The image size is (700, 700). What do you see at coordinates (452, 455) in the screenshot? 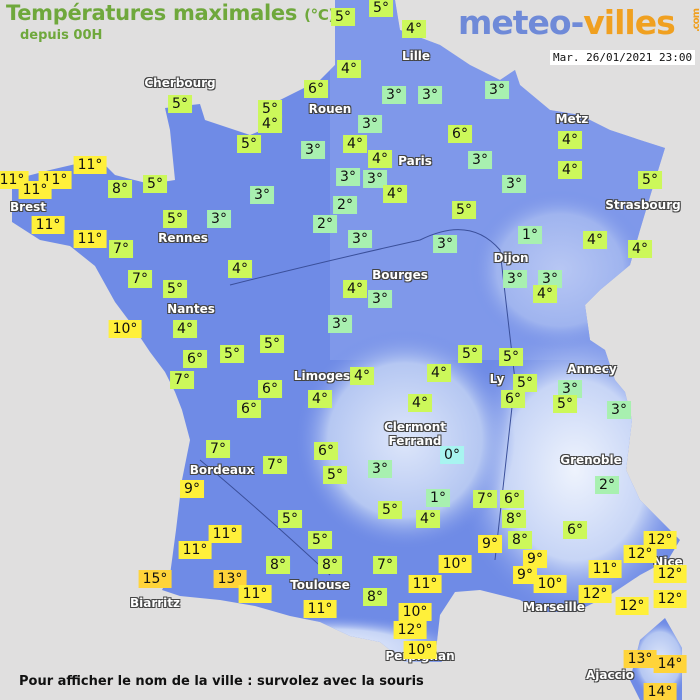
I see `temperature-marker: 0°` at bounding box center [452, 455].